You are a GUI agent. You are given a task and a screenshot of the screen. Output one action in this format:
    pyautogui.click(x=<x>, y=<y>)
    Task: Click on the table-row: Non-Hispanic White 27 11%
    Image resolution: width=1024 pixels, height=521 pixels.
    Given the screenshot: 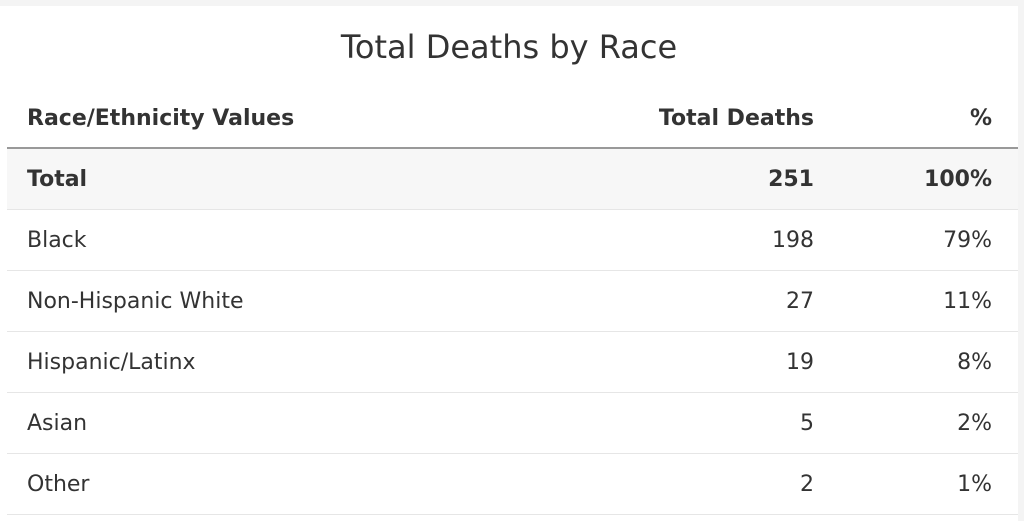 What is the action you would take?
    pyautogui.click(x=512, y=301)
    